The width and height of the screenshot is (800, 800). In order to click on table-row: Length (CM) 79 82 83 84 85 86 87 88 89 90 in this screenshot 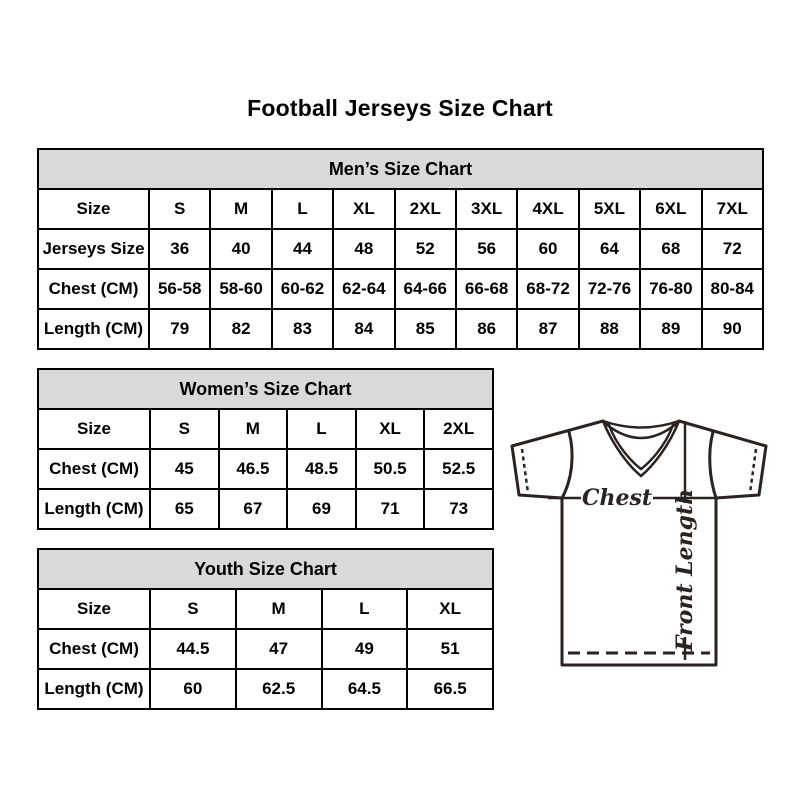, I will do `click(401, 329)`.